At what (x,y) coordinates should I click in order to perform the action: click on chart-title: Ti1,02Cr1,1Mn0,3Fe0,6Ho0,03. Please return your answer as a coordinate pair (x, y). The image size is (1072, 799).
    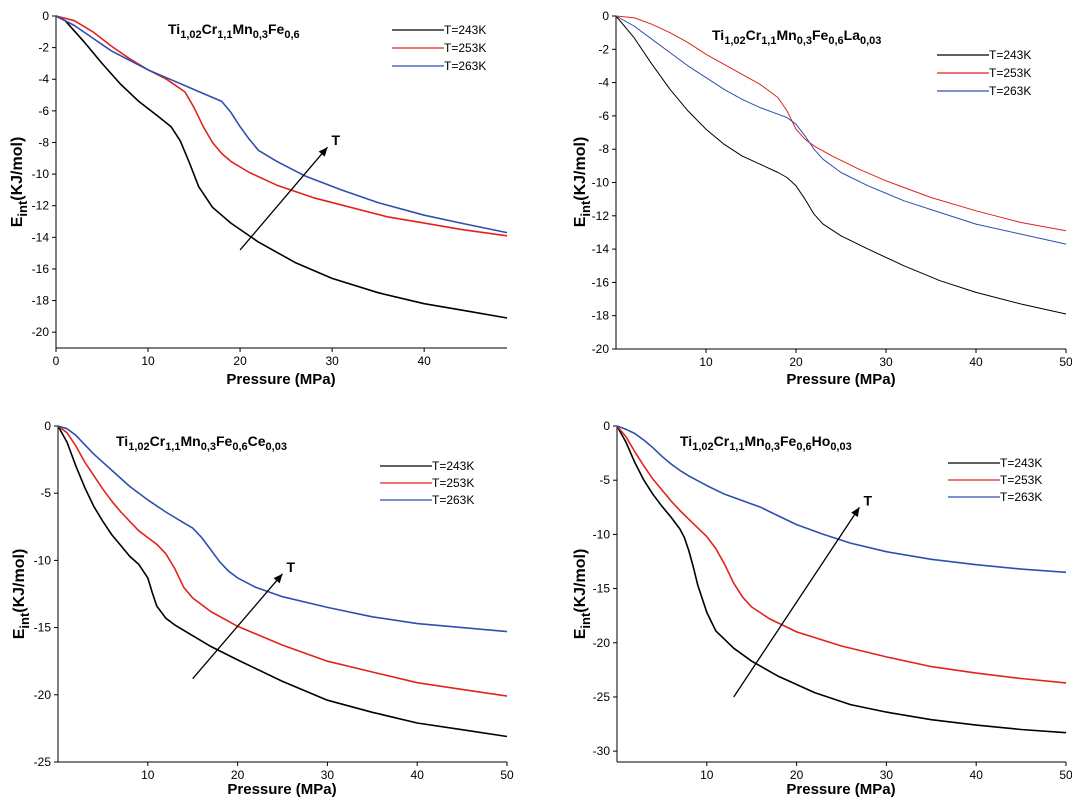
    Looking at the image, I should click on (766, 443).